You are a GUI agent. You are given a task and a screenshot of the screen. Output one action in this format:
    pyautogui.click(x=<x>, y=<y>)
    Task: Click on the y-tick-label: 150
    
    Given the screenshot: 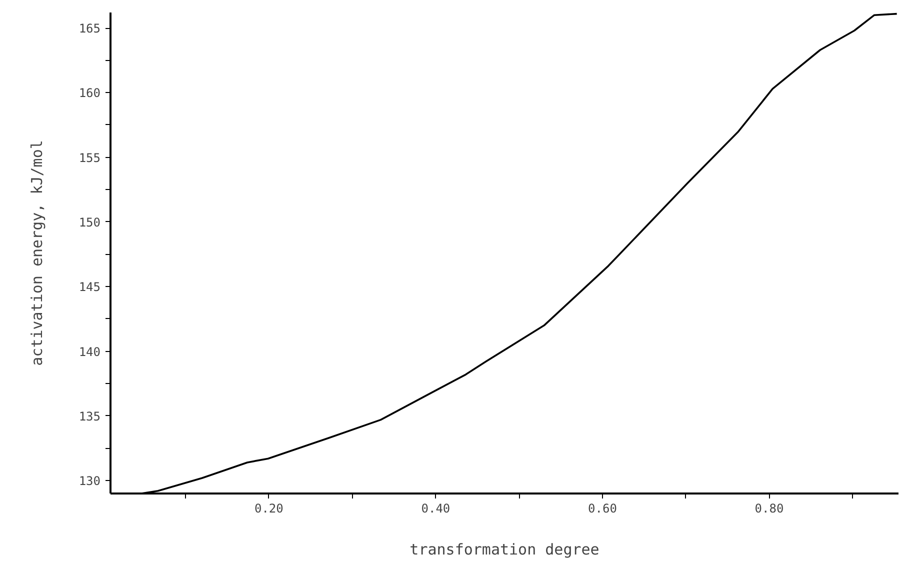 What is the action you would take?
    pyautogui.click(x=89, y=222)
    